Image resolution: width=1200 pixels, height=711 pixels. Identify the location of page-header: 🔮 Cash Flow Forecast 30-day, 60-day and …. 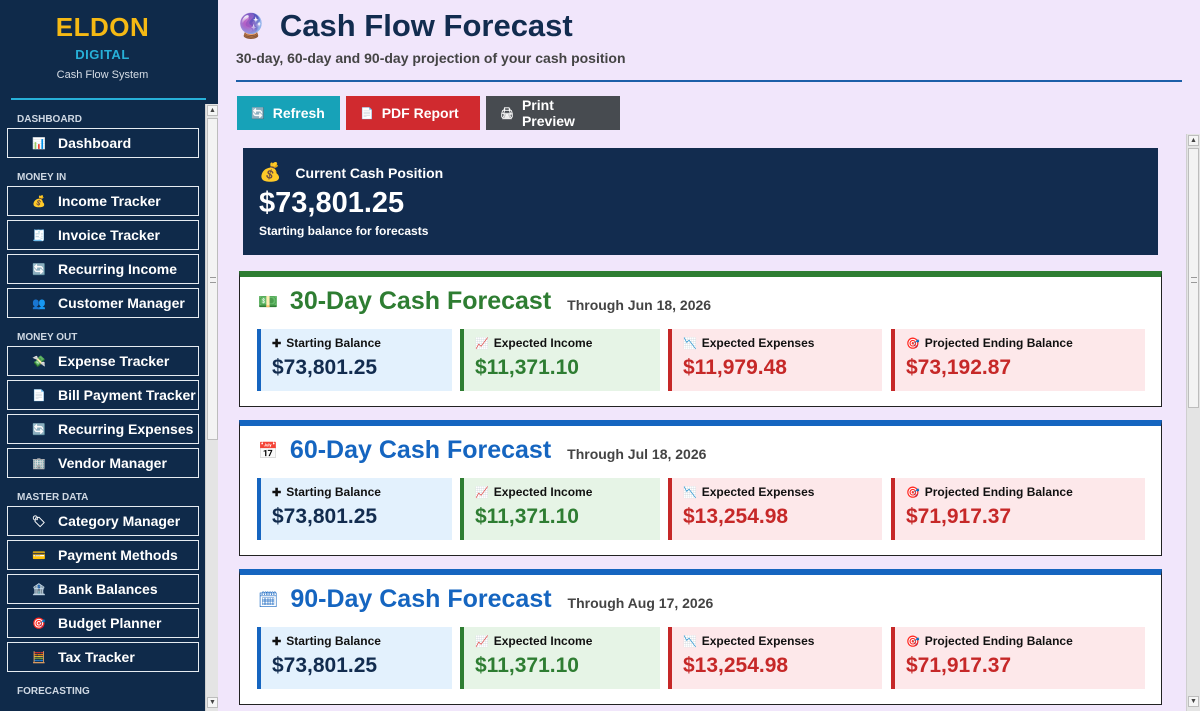
(709, 41).